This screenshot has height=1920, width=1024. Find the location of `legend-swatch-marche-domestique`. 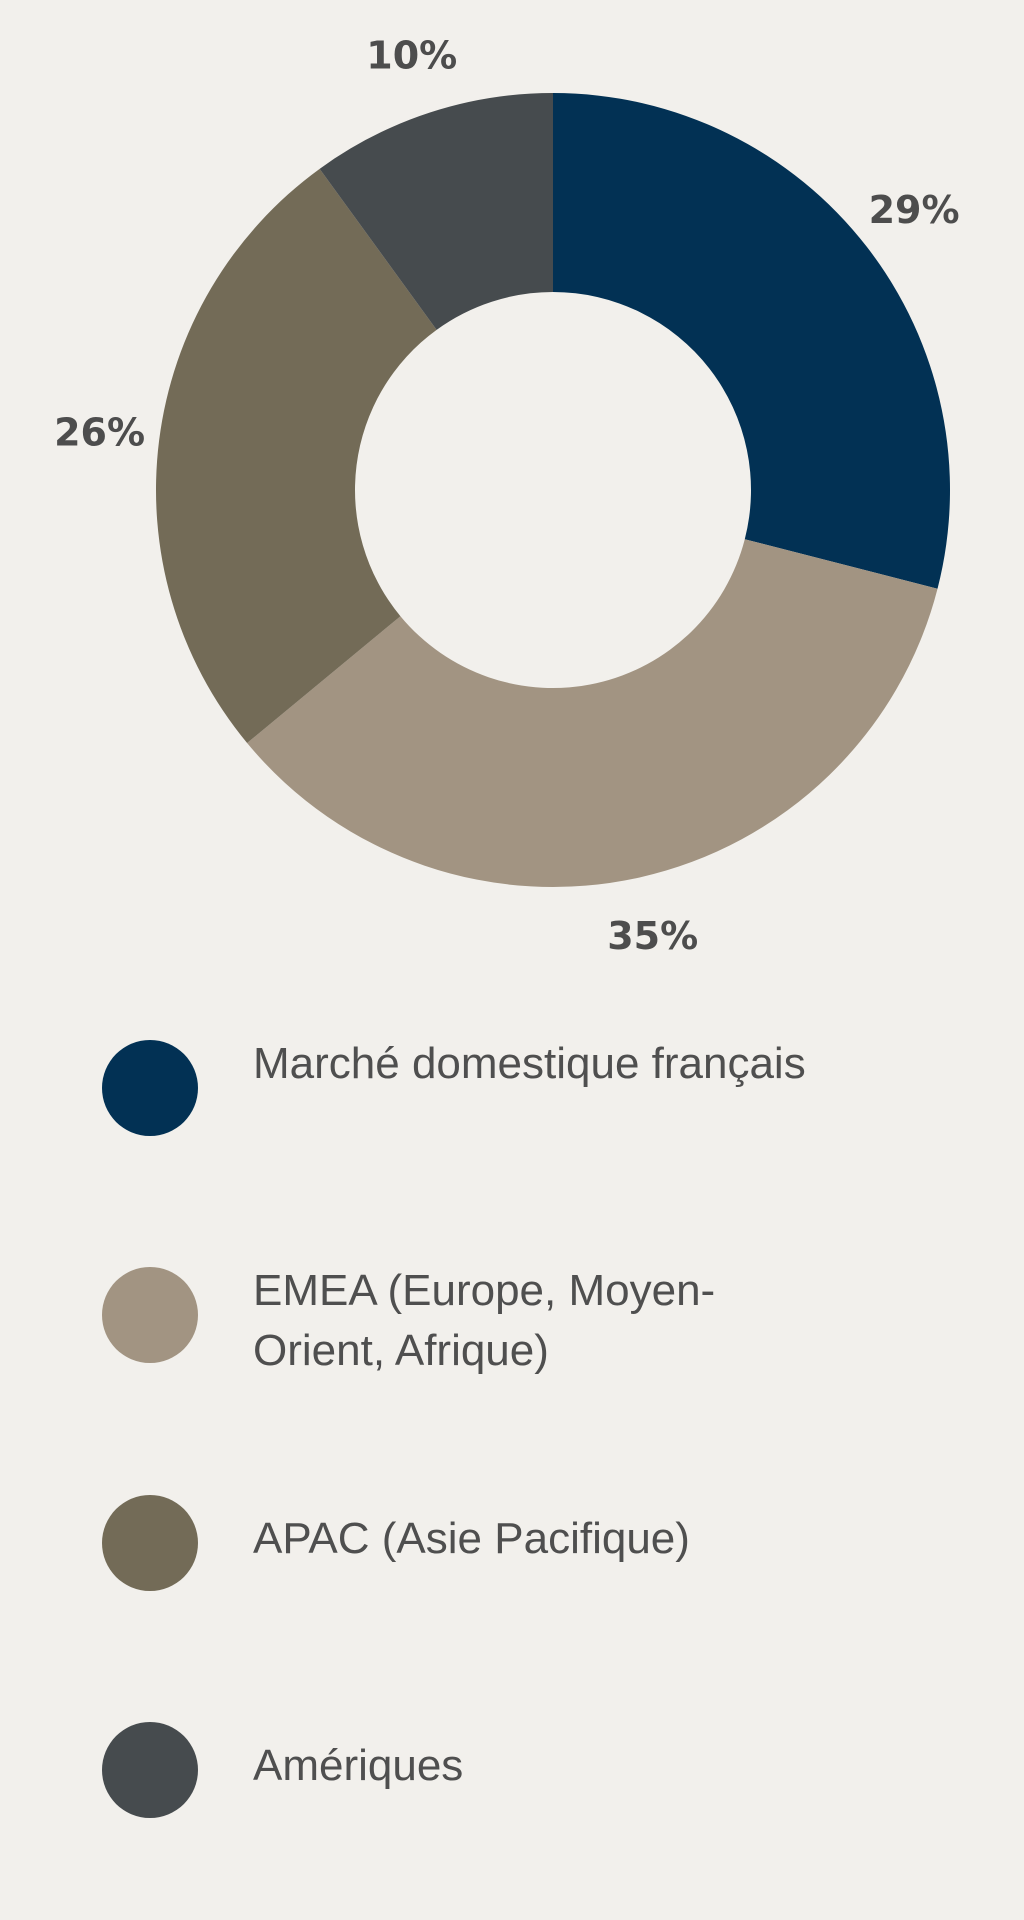

legend-swatch-marche-domestique is located at coordinates (150, 1088).